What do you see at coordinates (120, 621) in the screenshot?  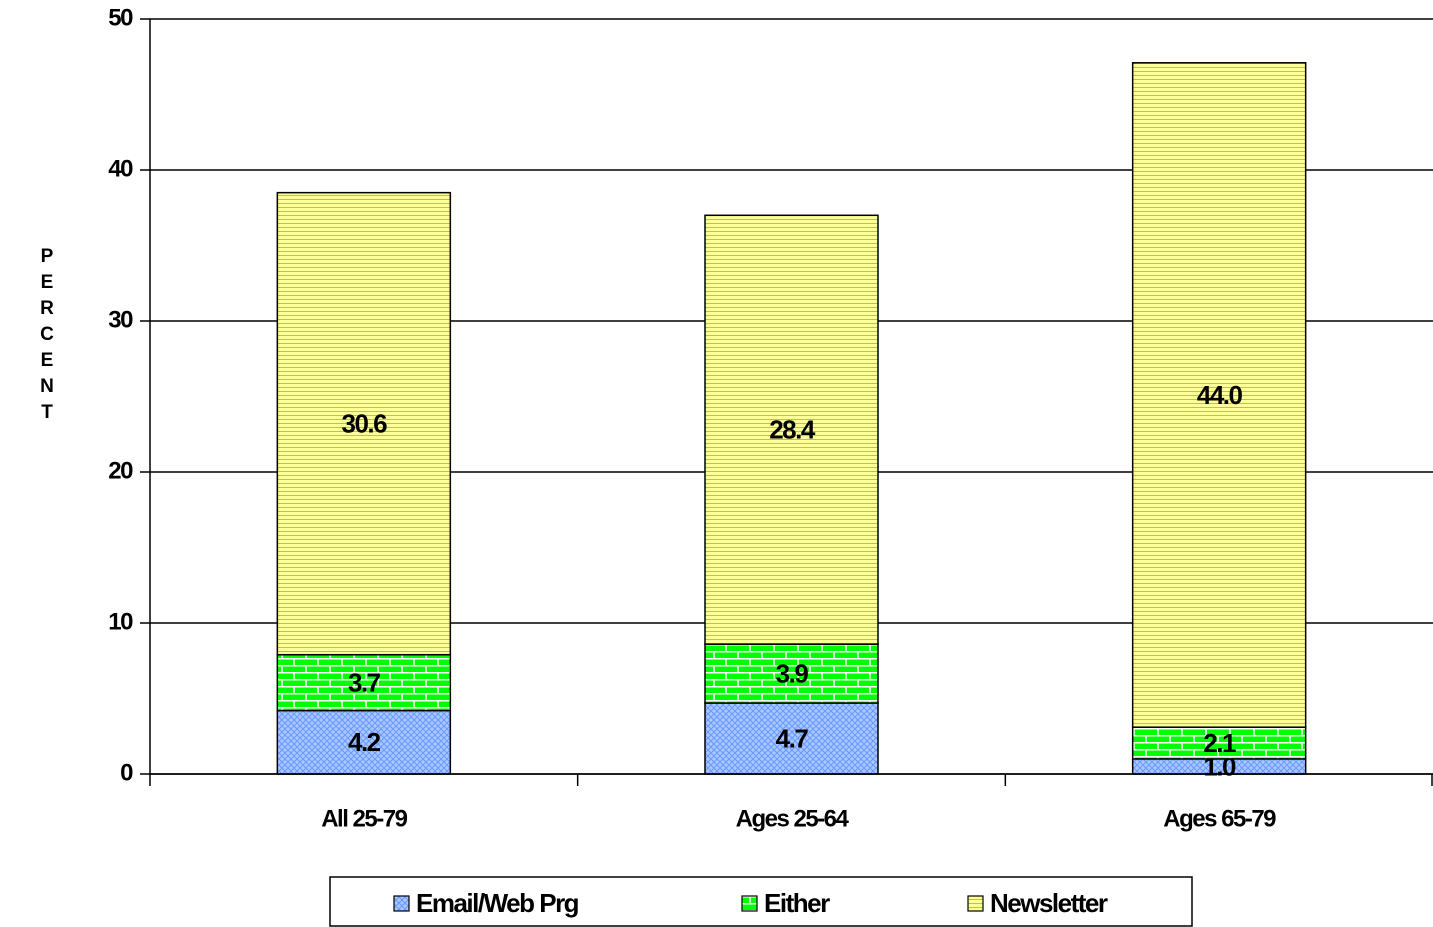 I see `y-tick-label: 10` at bounding box center [120, 621].